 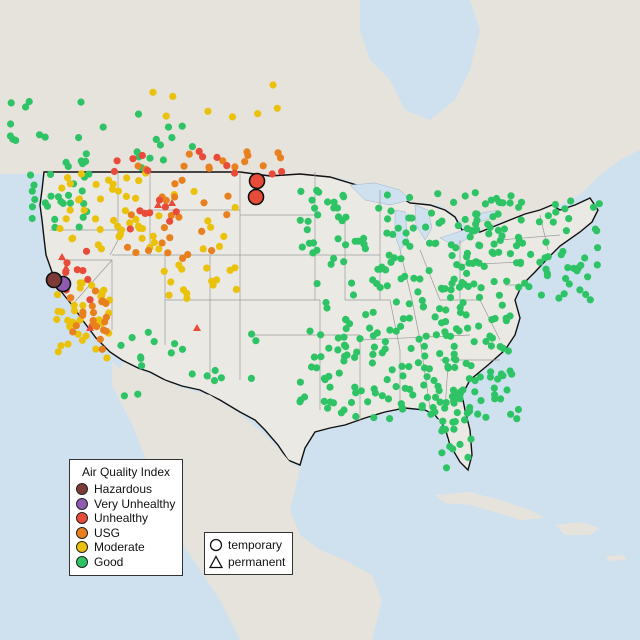 What do you see at coordinates (121, 518) in the screenshot?
I see `legend-label-unhealthy: Unhealthy` at bounding box center [121, 518].